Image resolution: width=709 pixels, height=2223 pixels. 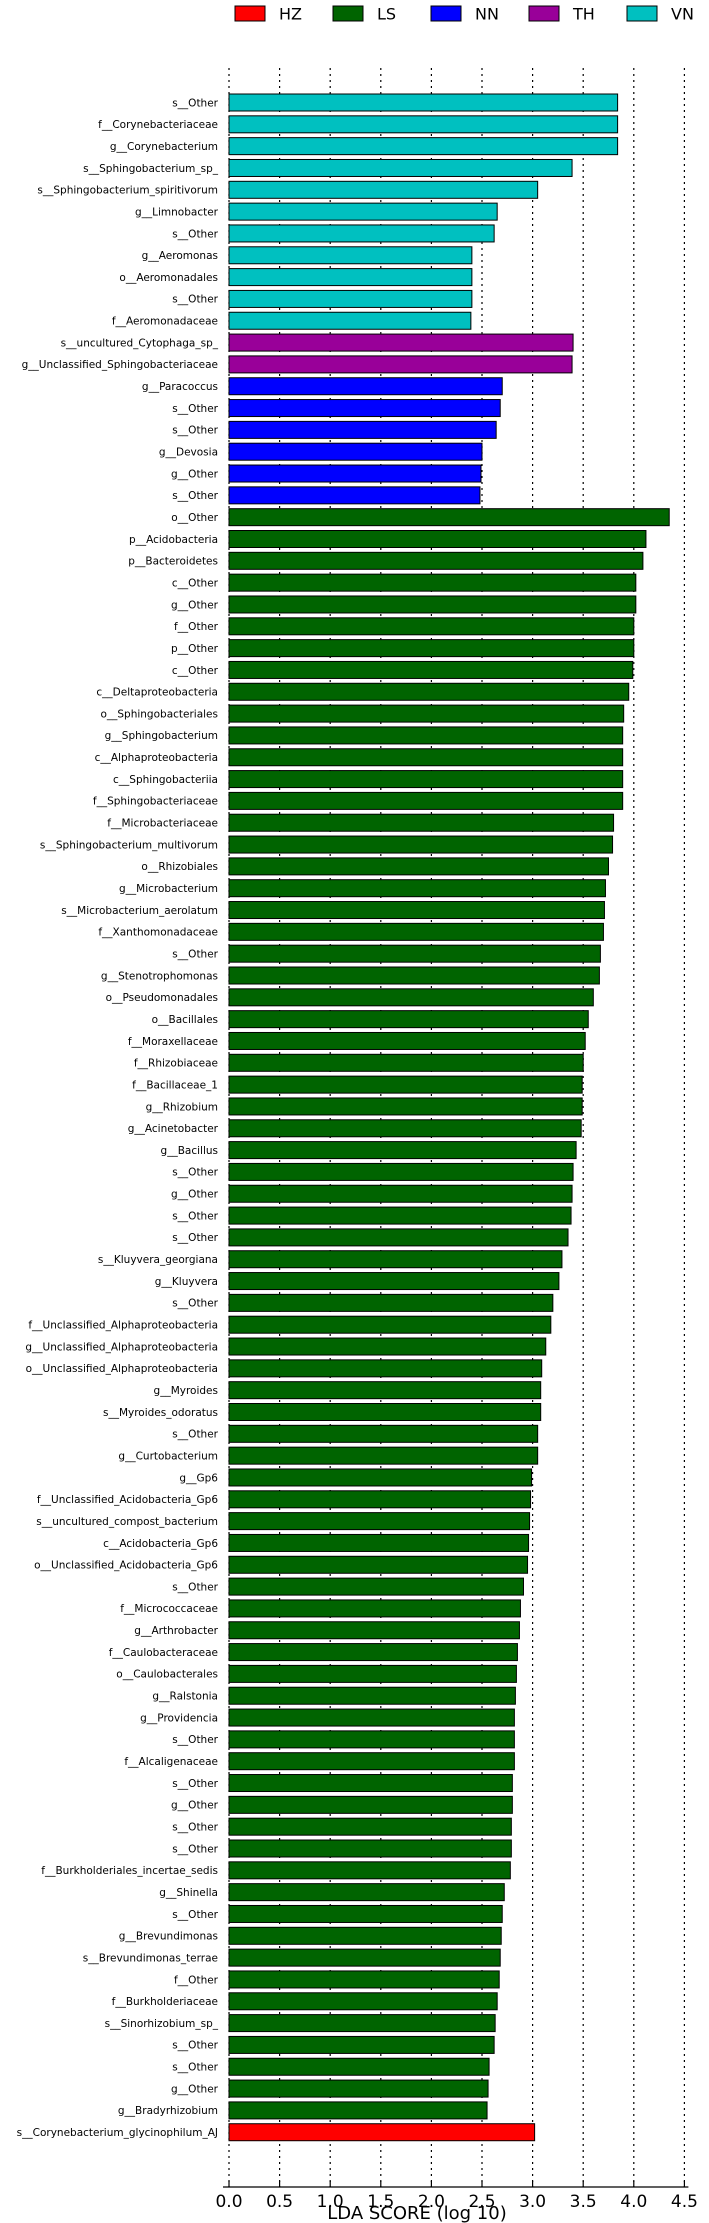 I want to click on x-tick-label: 2.5, so click(x=481, y=2202).